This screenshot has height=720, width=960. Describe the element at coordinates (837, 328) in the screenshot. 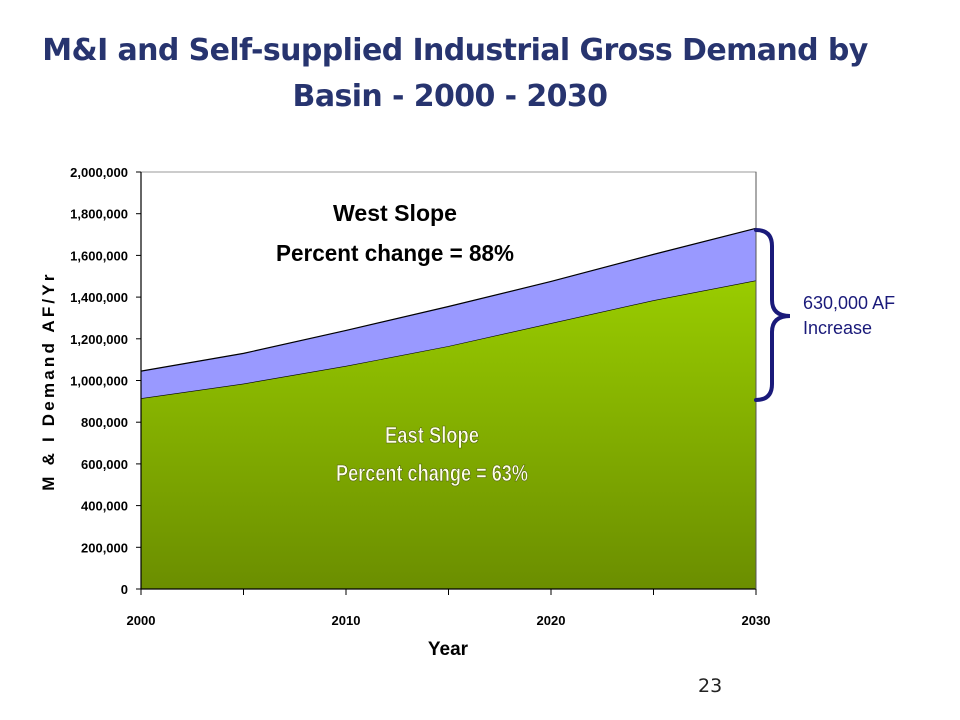

I see `increase-label: Increase` at that location.